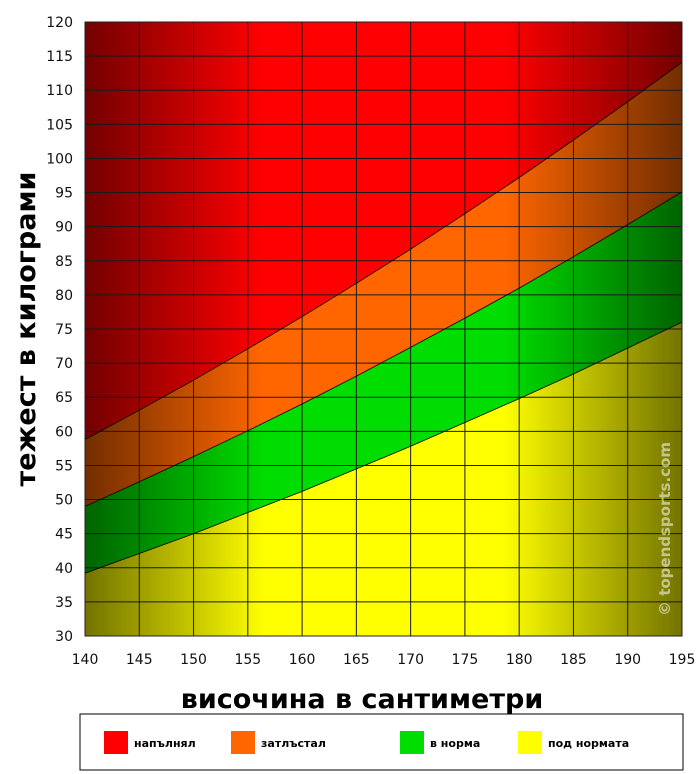 The width and height of the screenshot is (700, 774). What do you see at coordinates (64, 432) in the screenshot?
I see `y-tick-label: 60` at bounding box center [64, 432].